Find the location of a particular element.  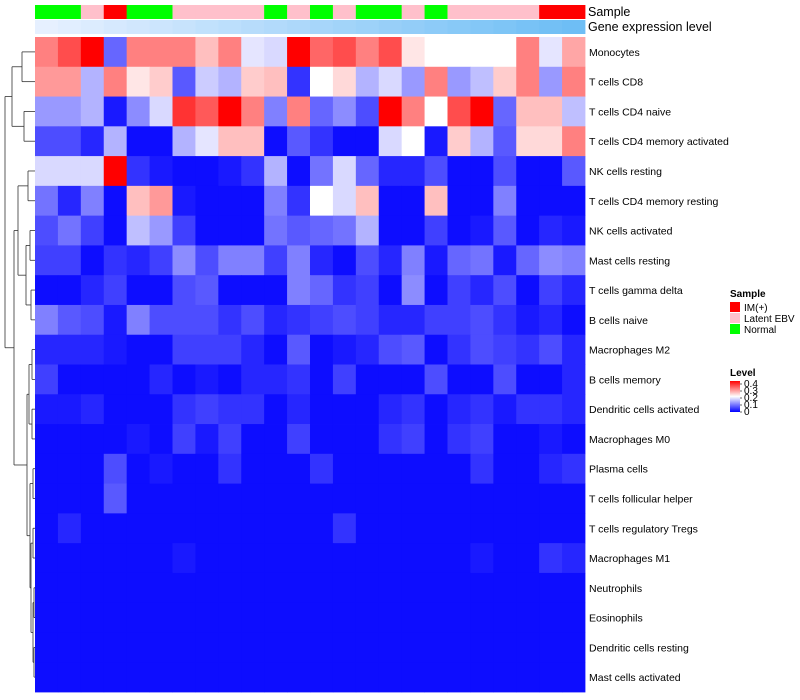

row-label: T cells regulatory Tregs is located at coordinates (643, 529).